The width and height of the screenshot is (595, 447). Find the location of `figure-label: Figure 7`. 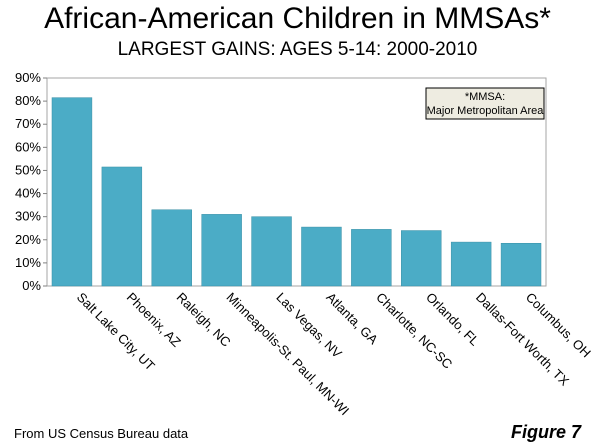

figure-label: Figure 7 is located at coordinates (545, 432).